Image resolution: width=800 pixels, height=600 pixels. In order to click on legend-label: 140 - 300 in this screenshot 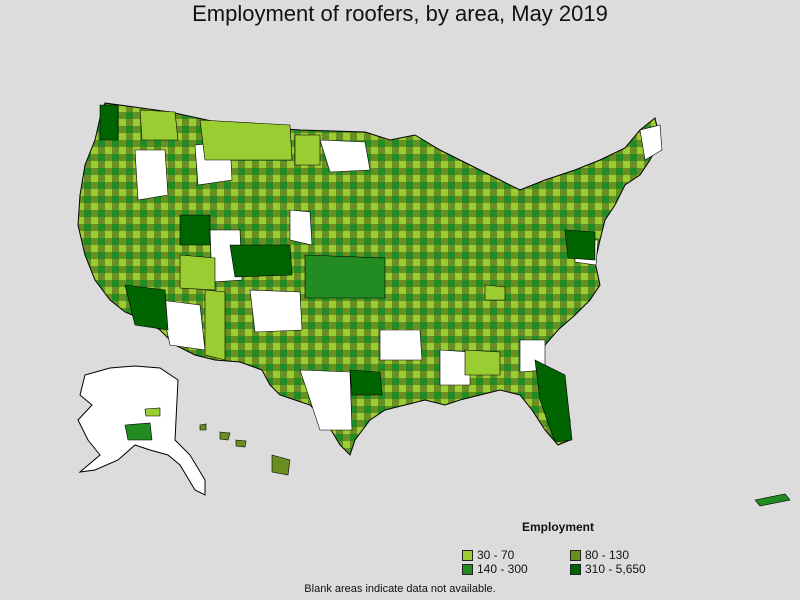, I will do `click(502, 569)`.